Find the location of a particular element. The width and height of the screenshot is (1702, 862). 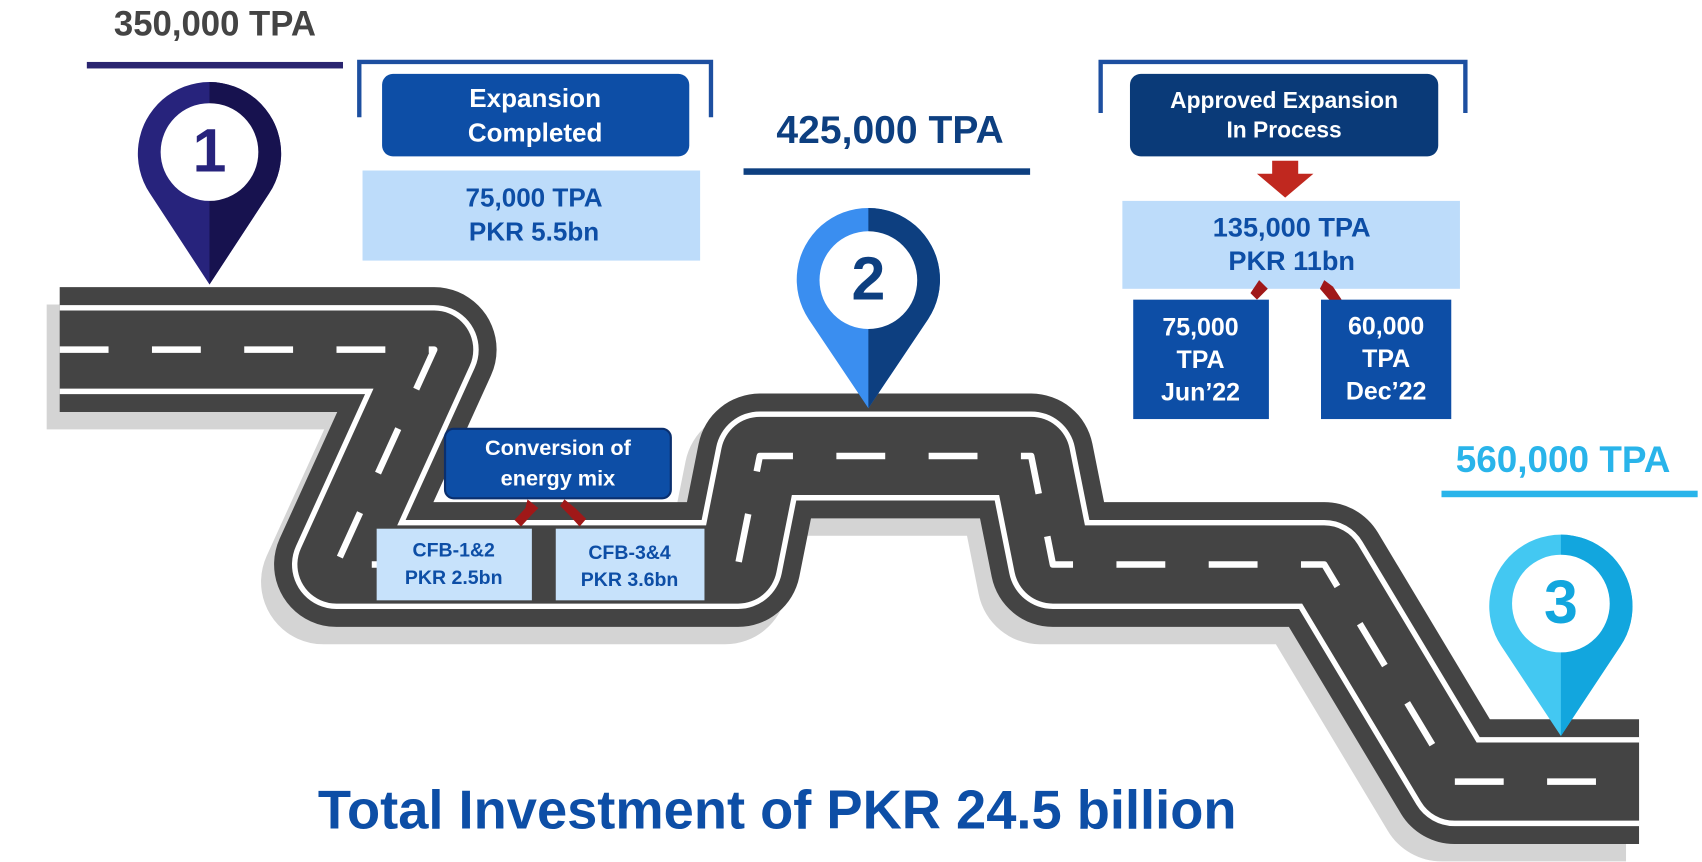

pin-number: 3 is located at coordinates (1561, 602).